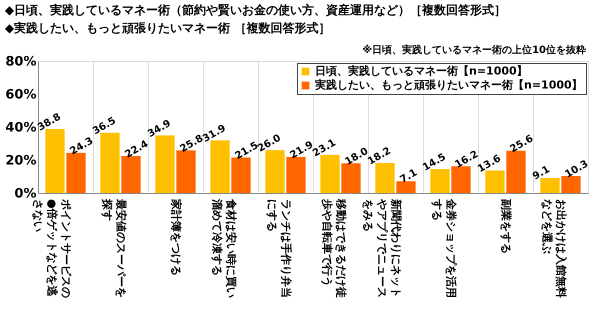  What do you see at coordinates (506, 226) in the screenshot?
I see `x-tick-label: 副業をする` at bounding box center [506, 226].